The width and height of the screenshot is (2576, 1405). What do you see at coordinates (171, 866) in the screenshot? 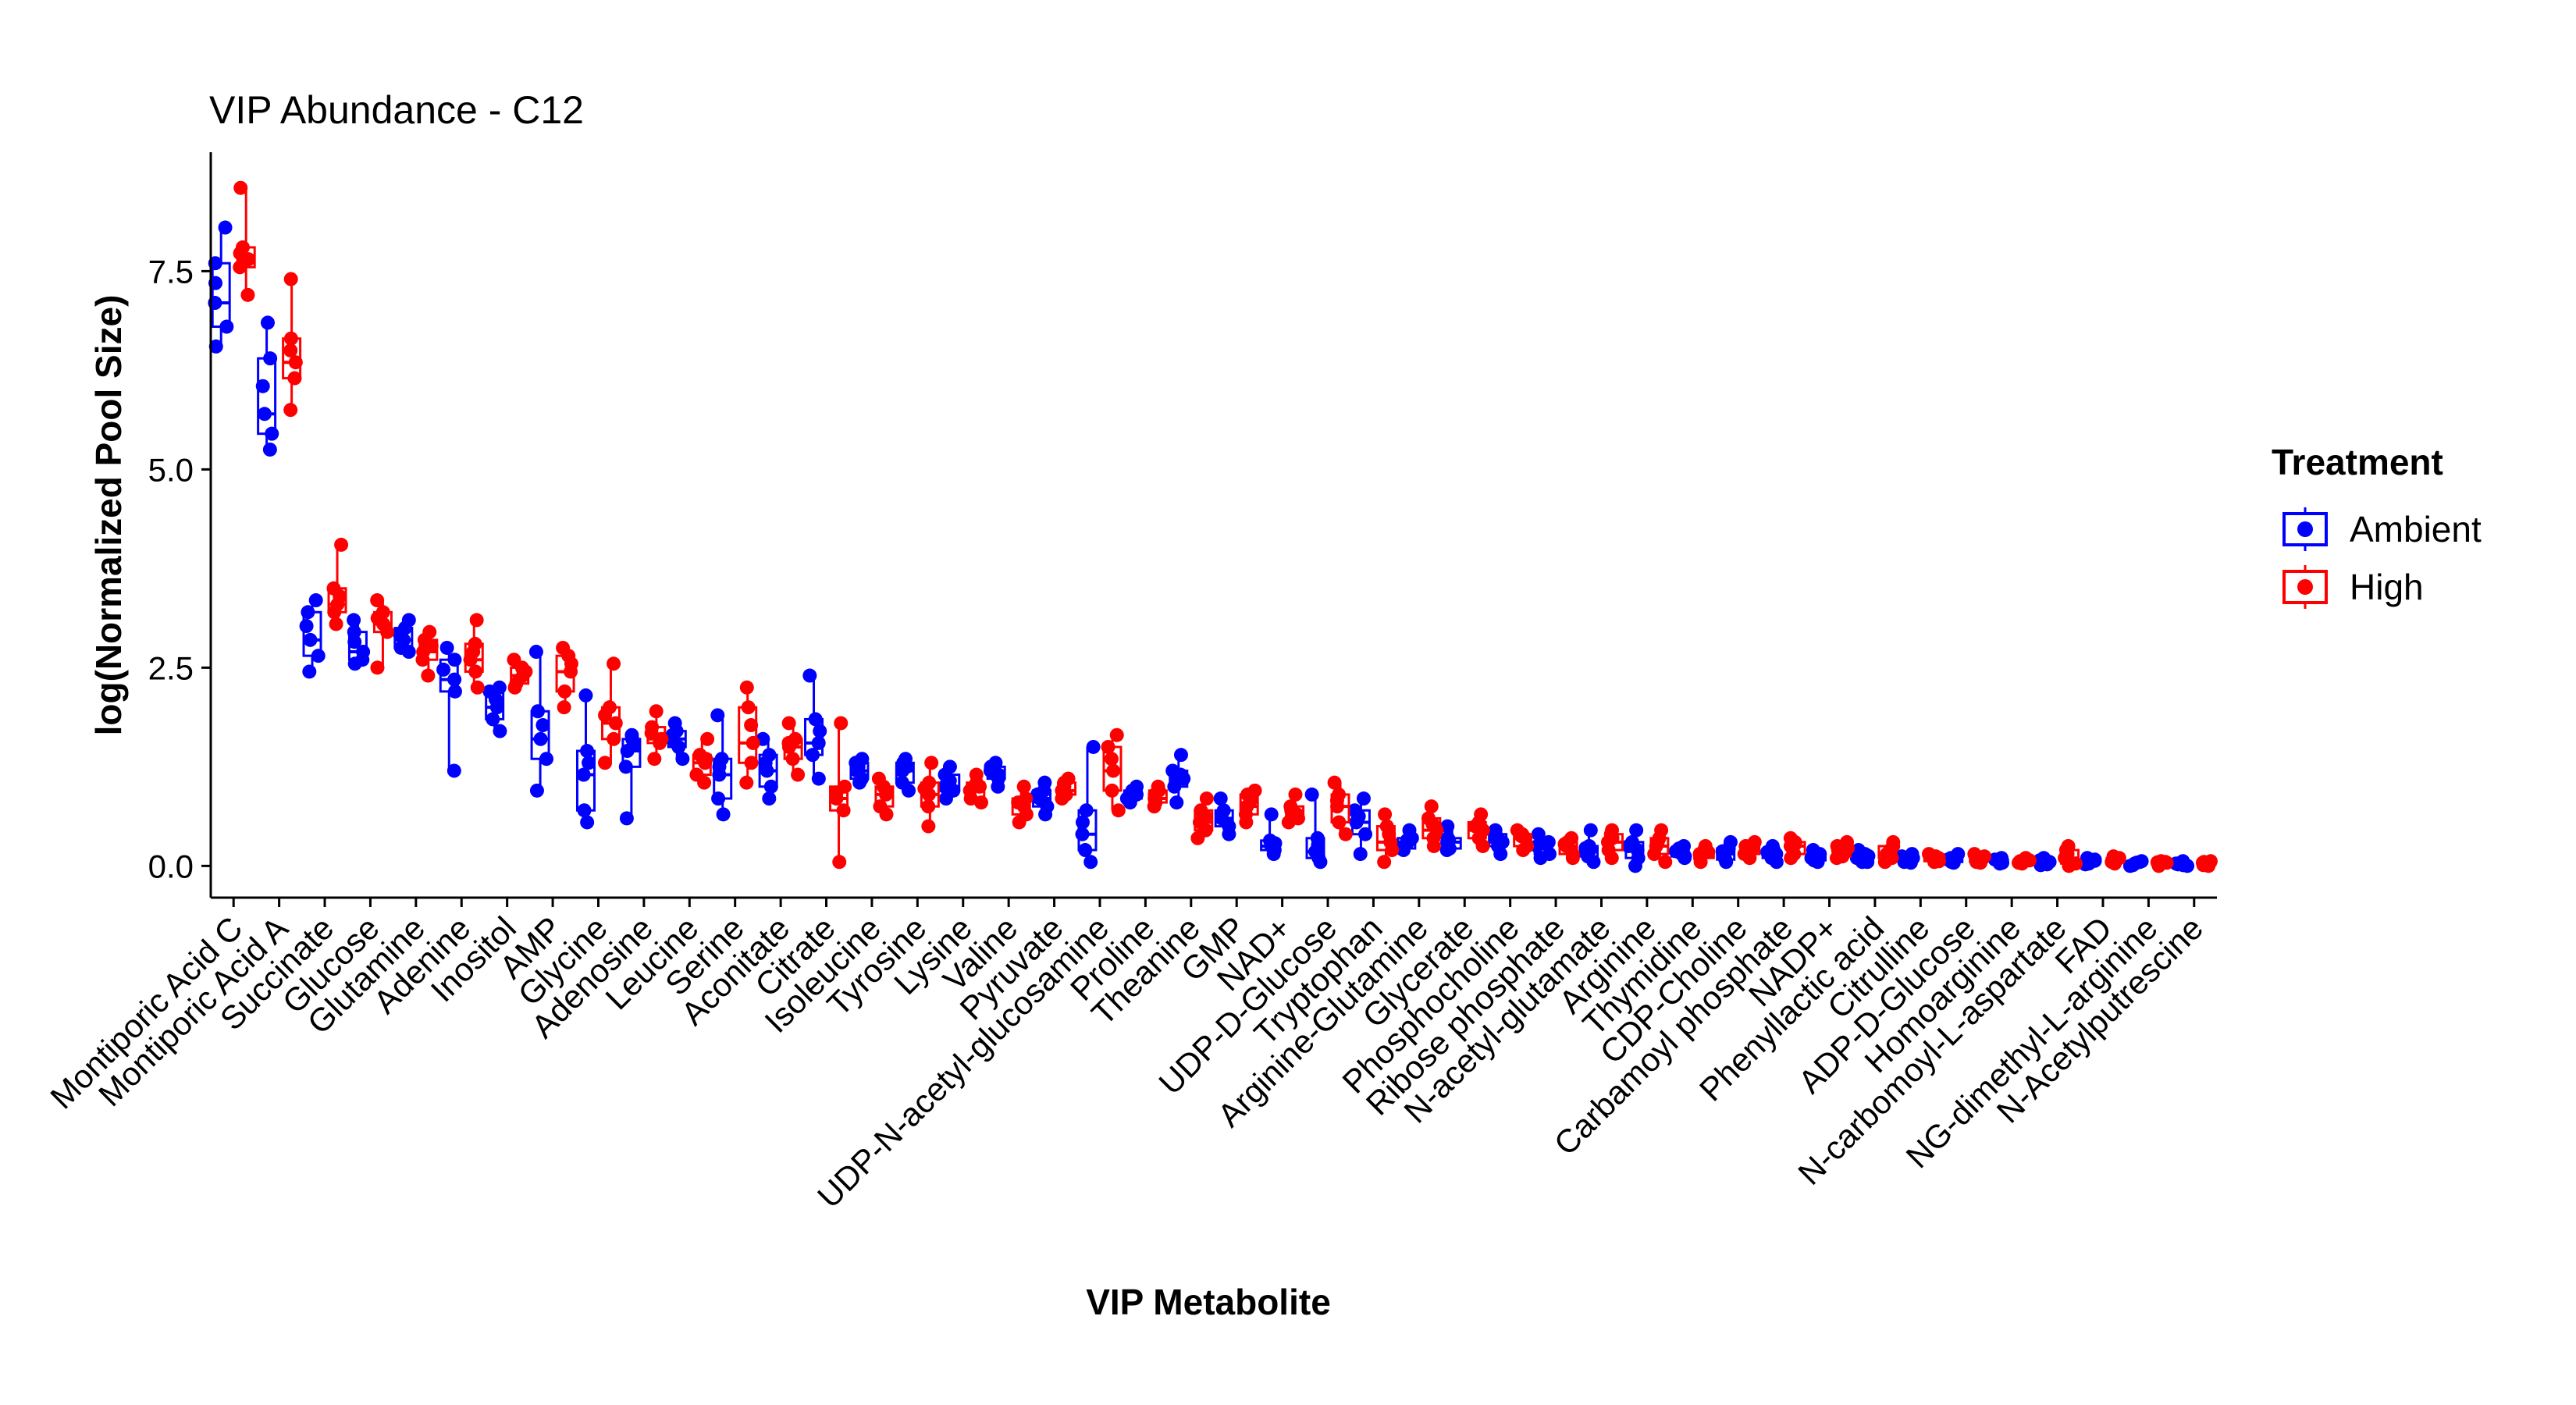
I see `y-tick-label: 0.0` at bounding box center [171, 866].